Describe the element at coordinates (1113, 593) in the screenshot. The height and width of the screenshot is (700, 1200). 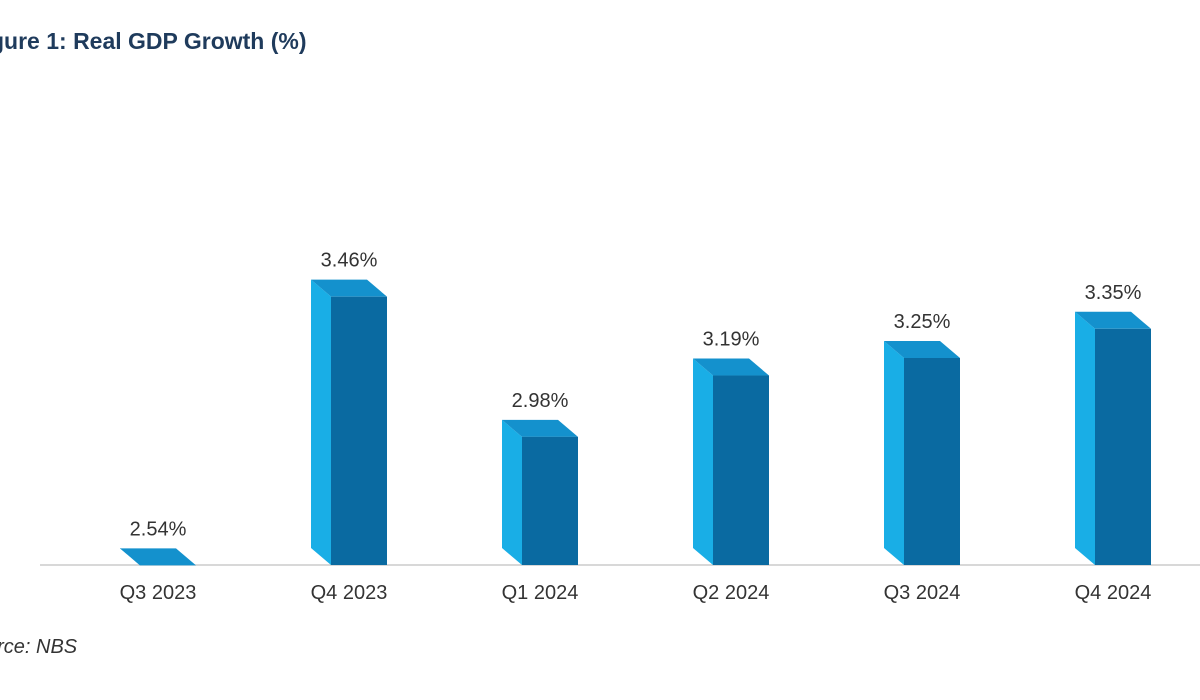
I see `x-tick-label: Q4 2024` at that location.